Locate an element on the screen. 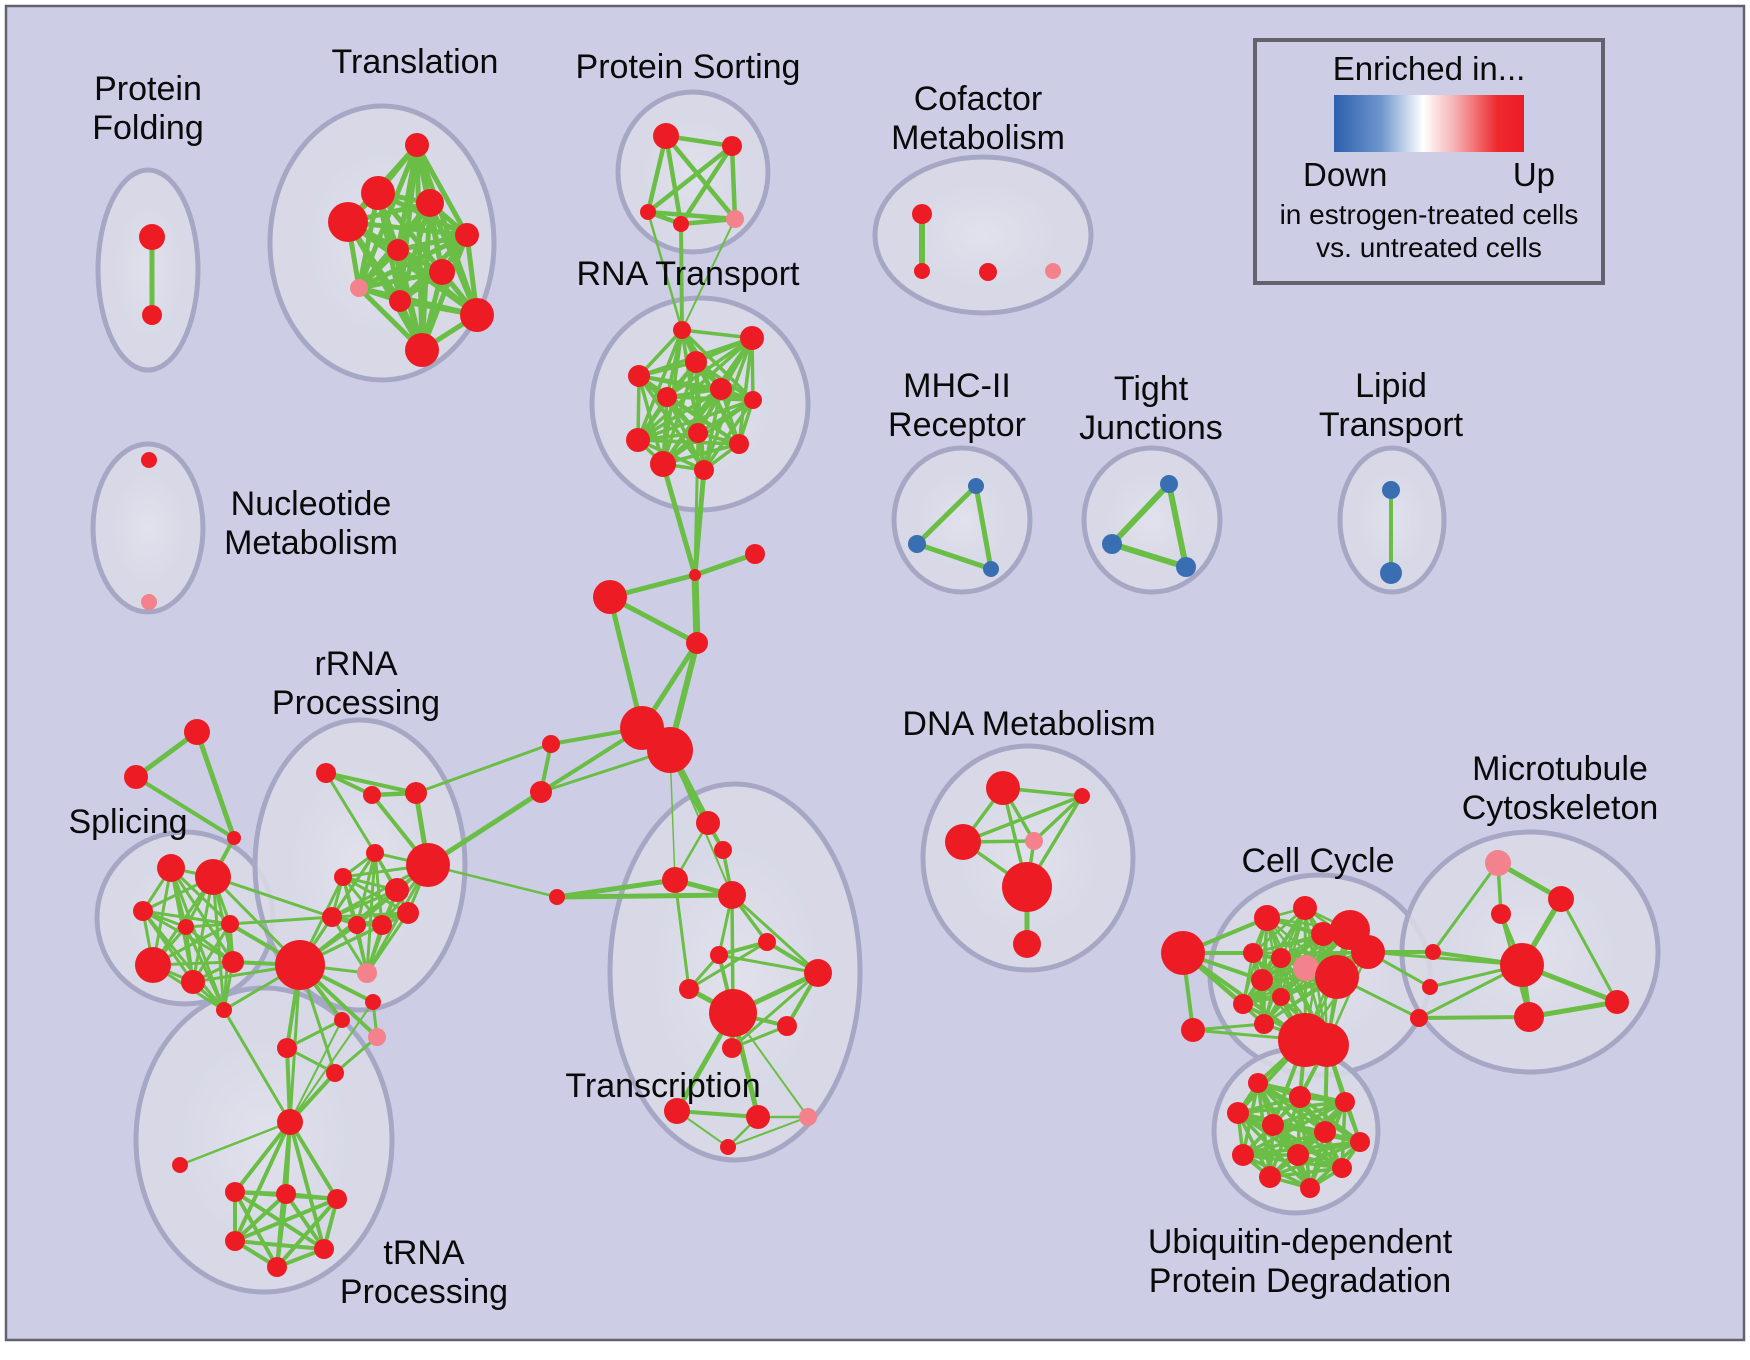  node-mt4 is located at coordinates (1522, 965).